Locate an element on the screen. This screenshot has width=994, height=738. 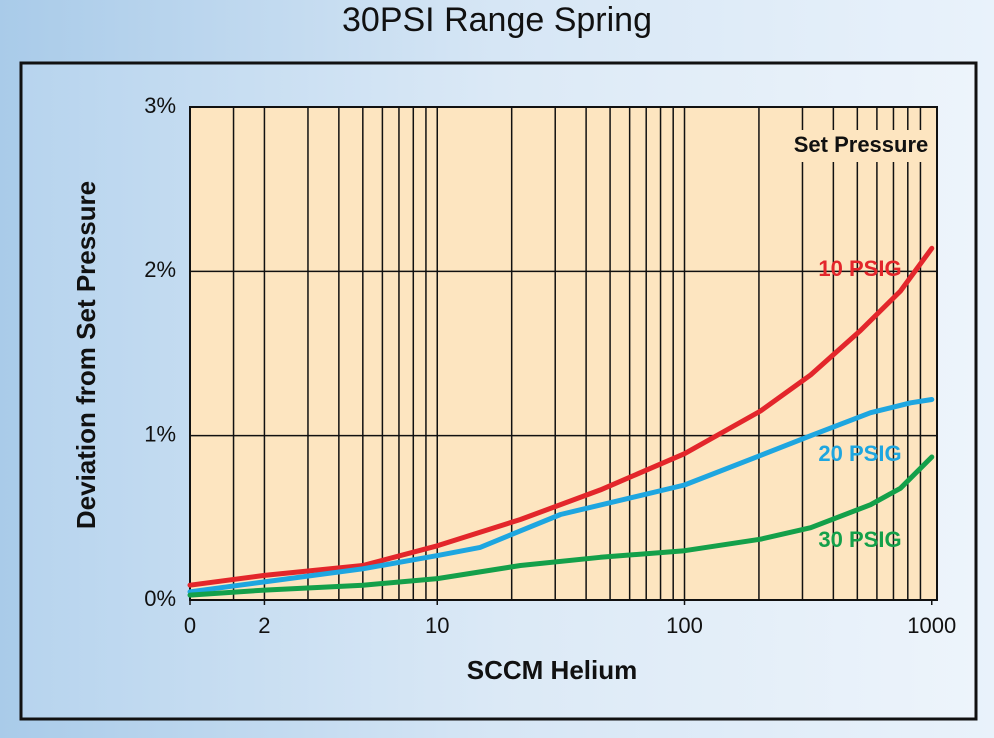
y-axis-label: Deviation from Set Pressure is located at coordinates (86, 355).